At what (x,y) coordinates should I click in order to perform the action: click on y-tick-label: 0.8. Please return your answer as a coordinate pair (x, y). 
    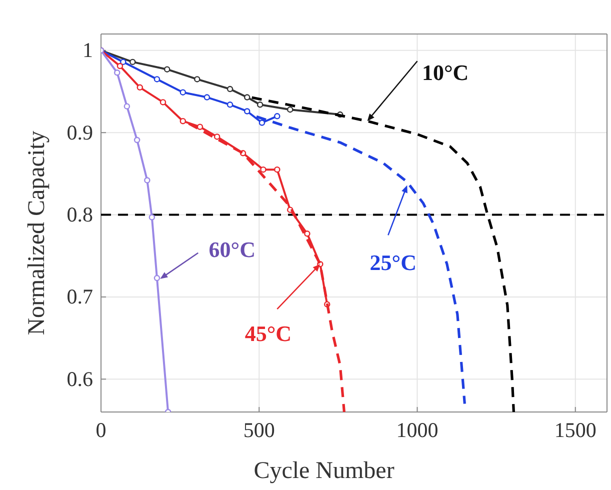
    Looking at the image, I should click on (79, 214).